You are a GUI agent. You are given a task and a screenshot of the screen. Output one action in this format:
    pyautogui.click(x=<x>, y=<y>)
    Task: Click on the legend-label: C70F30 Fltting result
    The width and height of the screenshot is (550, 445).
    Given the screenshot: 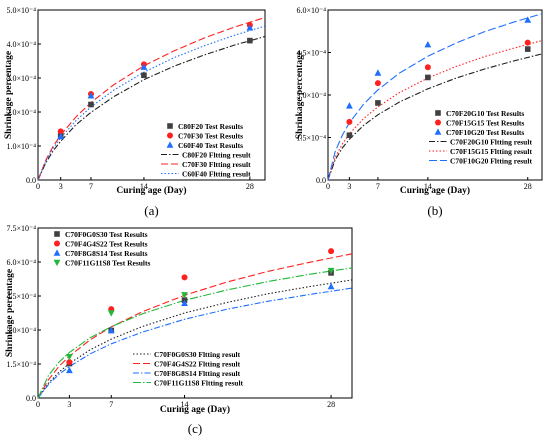 What is the action you would take?
    pyautogui.click(x=216, y=164)
    